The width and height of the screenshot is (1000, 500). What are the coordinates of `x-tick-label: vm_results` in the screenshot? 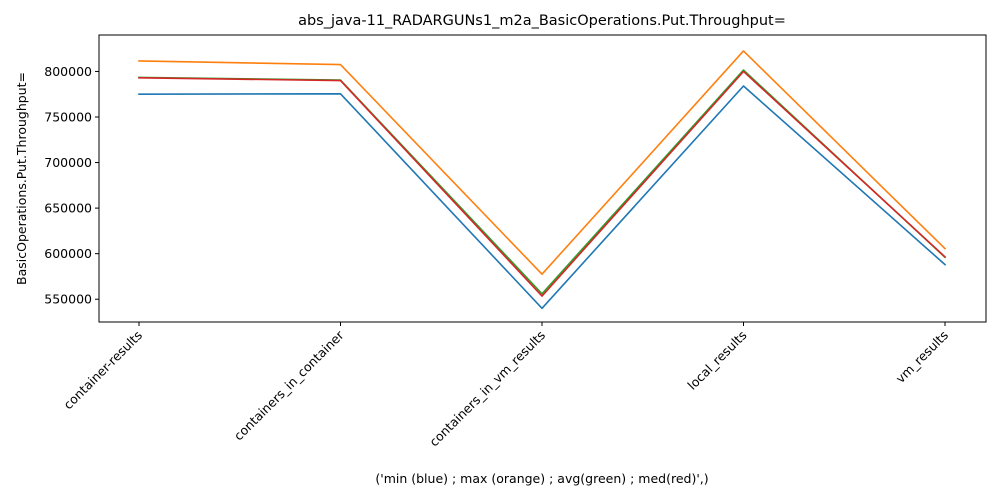 It's located at (922, 357).